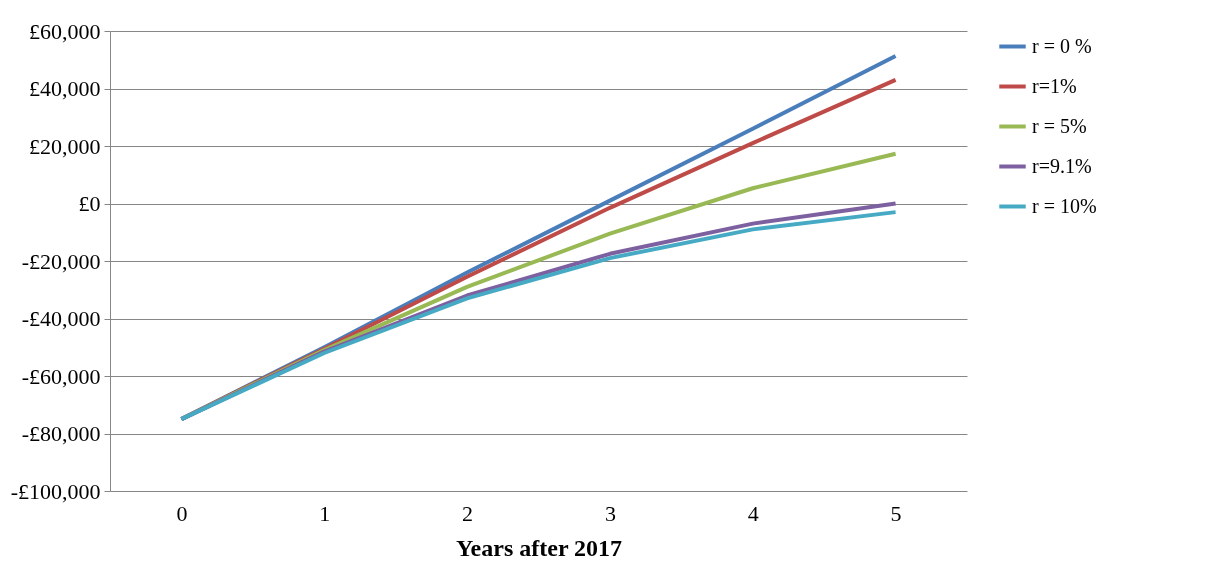 The height and width of the screenshot is (579, 1205). What do you see at coordinates (182, 513) in the screenshot?
I see `x-tick-label: 0` at bounding box center [182, 513].